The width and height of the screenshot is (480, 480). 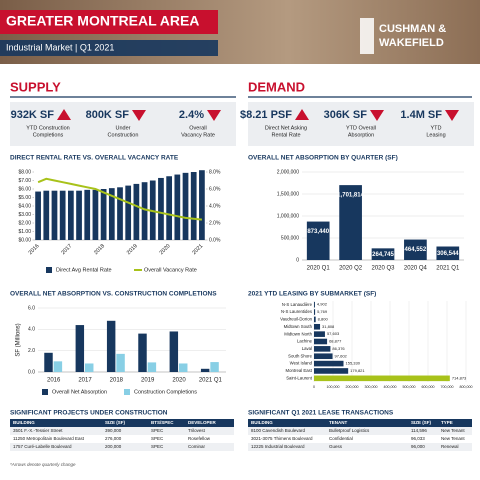 I want to click on x-tick-label: 800,000, so click(x=466, y=387).